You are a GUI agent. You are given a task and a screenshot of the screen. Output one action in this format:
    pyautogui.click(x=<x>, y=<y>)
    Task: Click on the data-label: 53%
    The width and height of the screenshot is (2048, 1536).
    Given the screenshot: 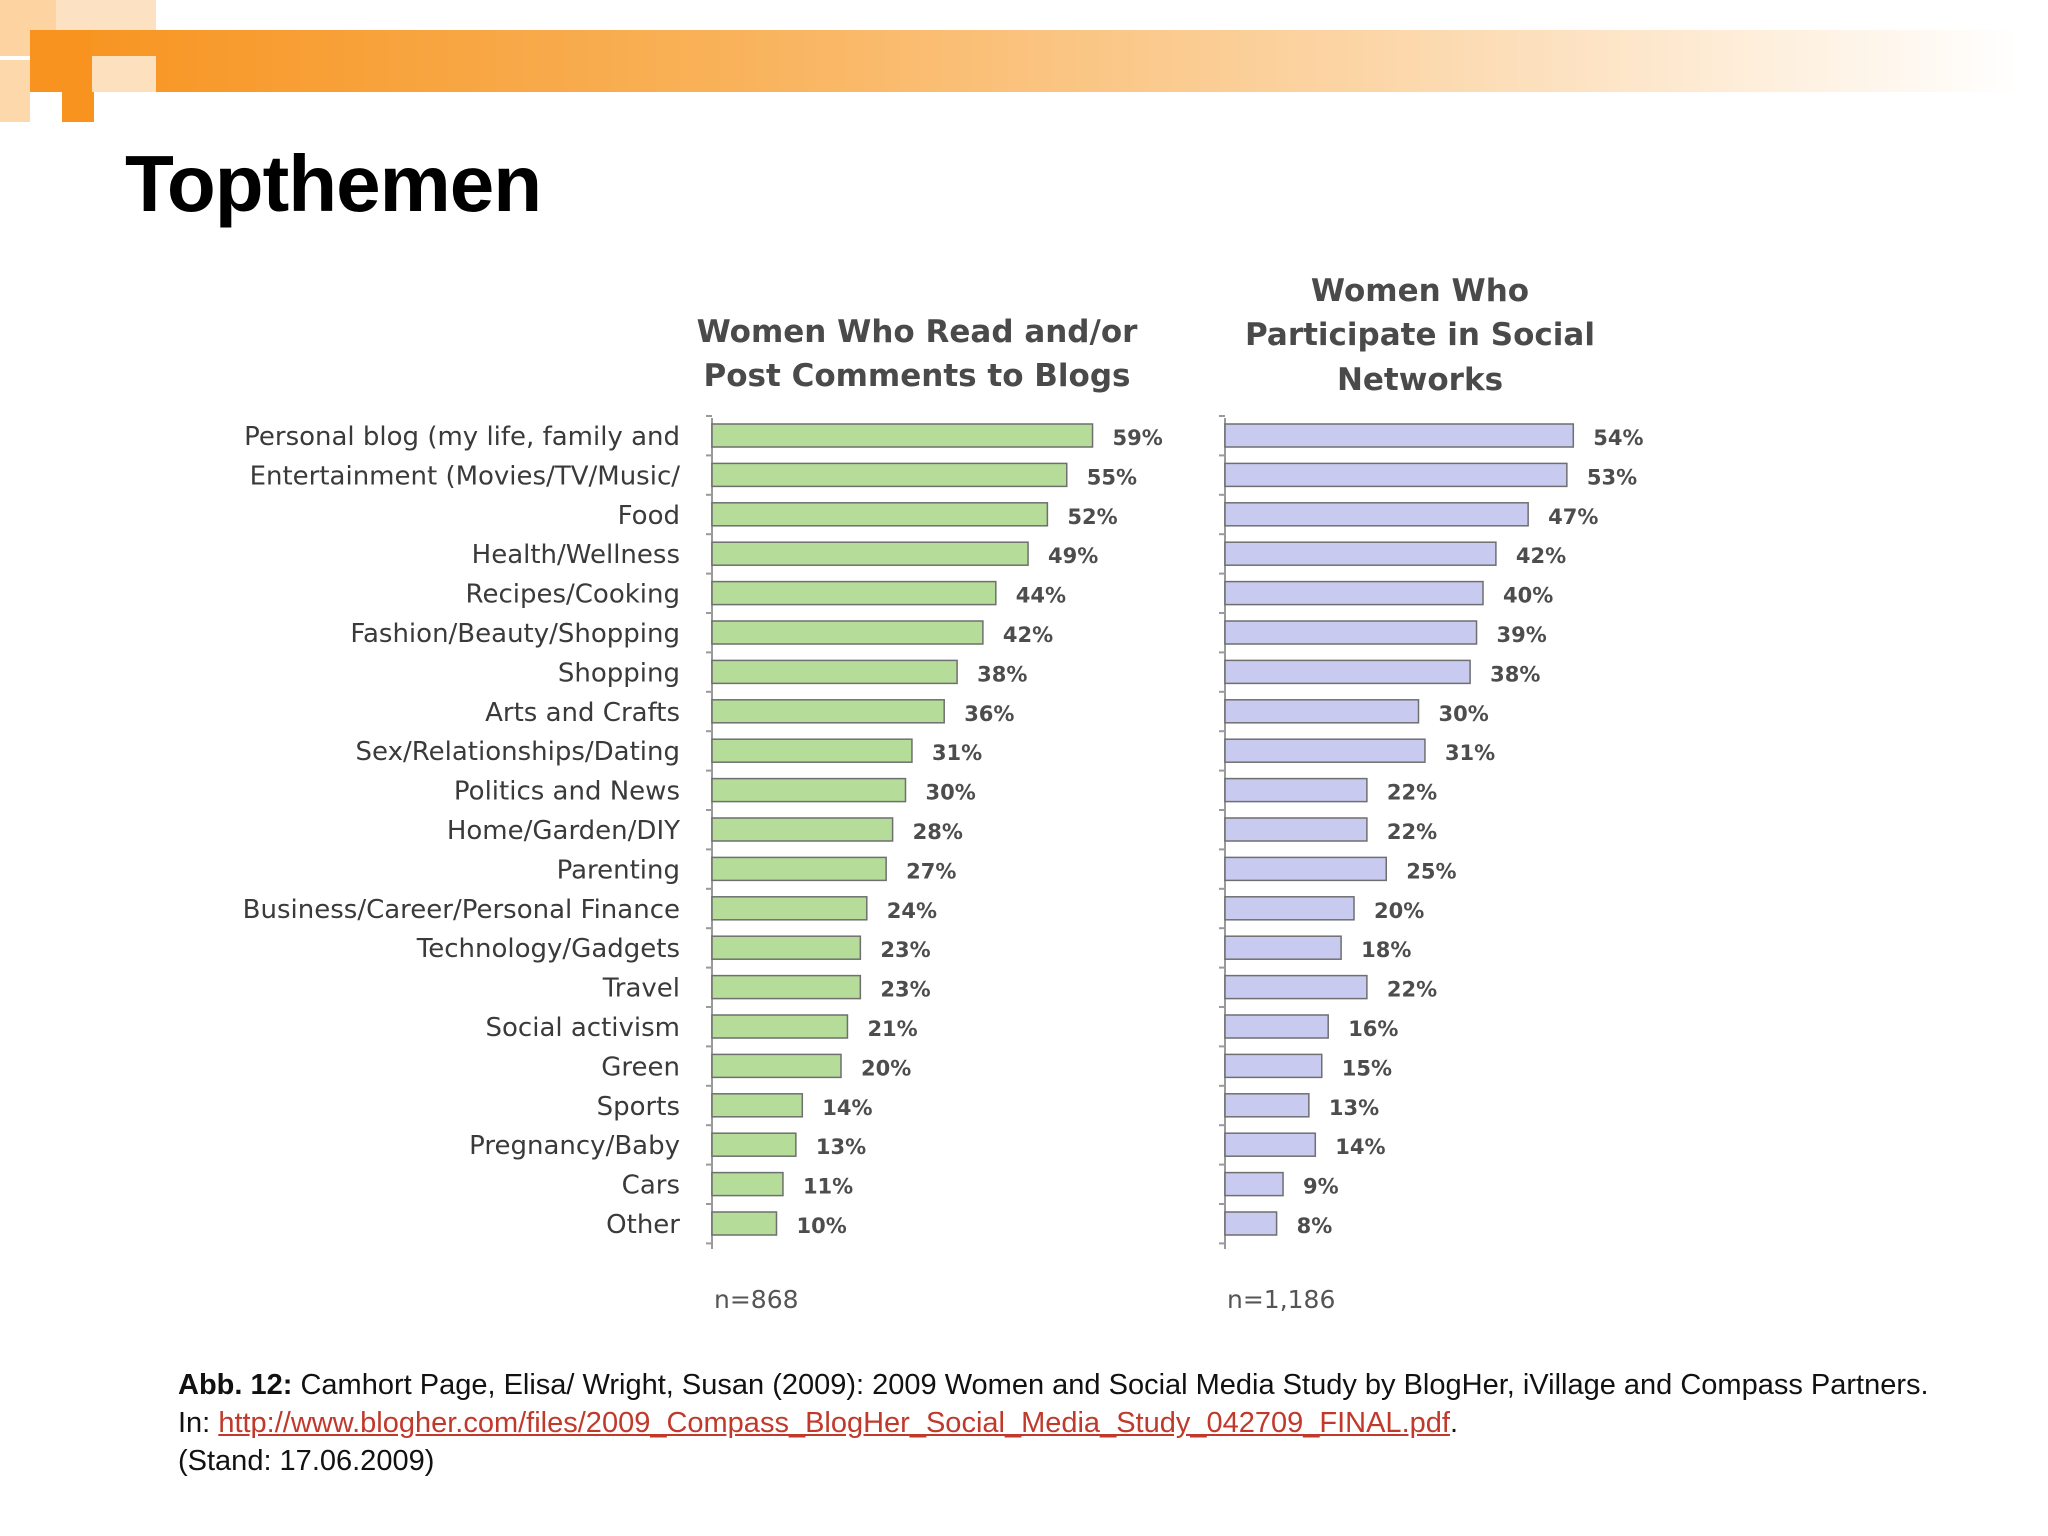 What is the action you would take?
    pyautogui.click(x=1612, y=477)
    